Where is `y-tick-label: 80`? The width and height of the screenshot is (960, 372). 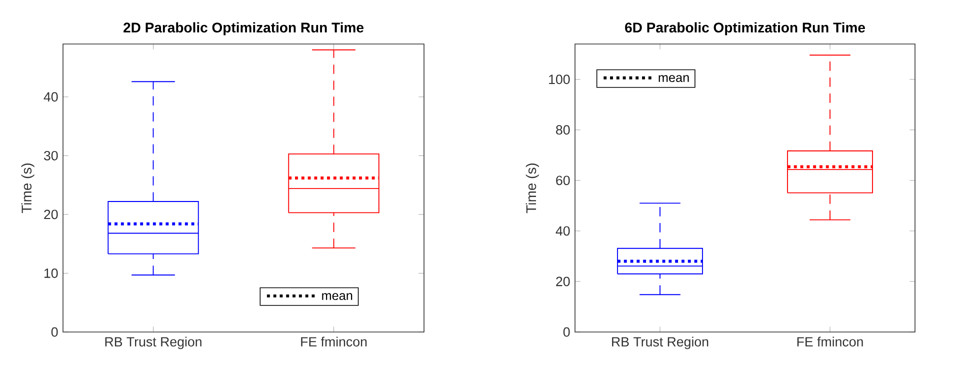
y-tick-label: 80 is located at coordinates (563, 130).